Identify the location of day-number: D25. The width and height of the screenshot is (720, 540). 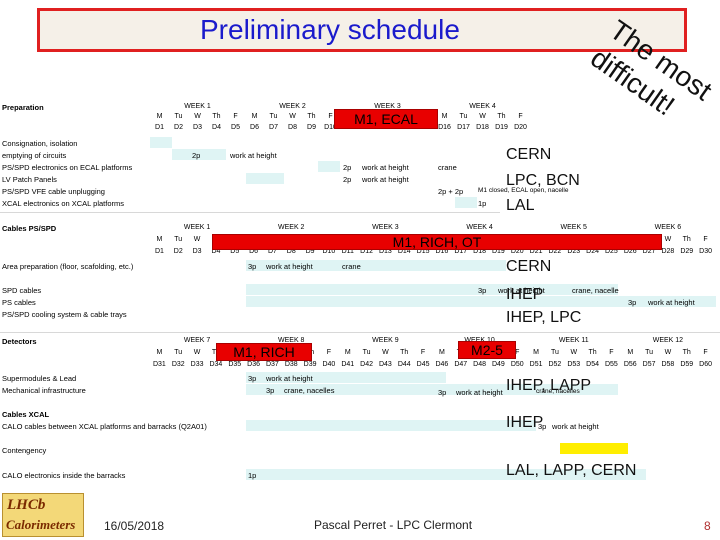
(611, 251).